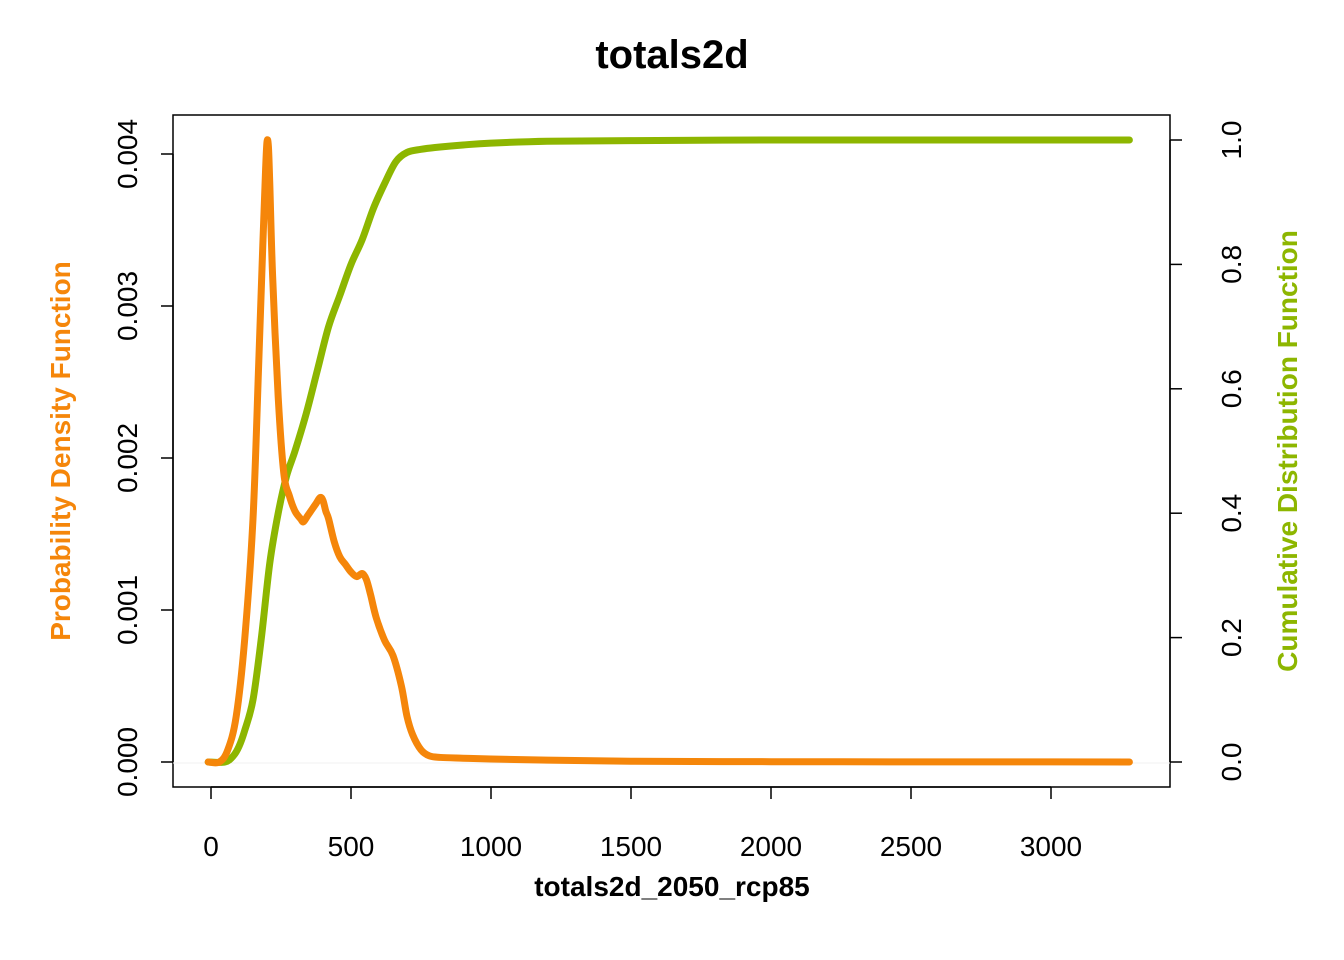  What do you see at coordinates (491, 846) in the screenshot?
I see `x-tick-label: 1000` at bounding box center [491, 846].